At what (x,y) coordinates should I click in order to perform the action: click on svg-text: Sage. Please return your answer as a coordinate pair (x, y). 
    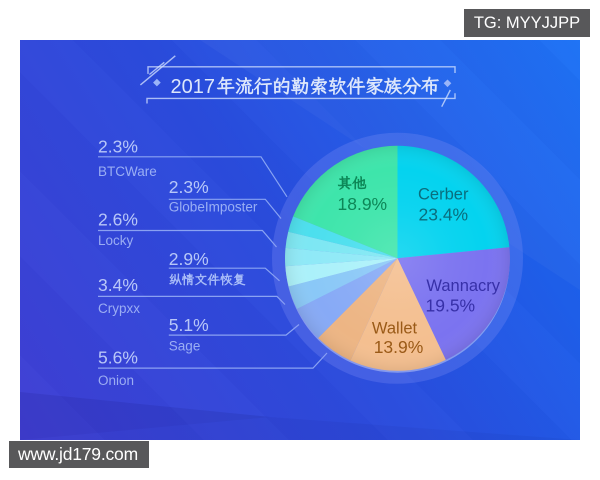
    Looking at the image, I should click on (185, 346).